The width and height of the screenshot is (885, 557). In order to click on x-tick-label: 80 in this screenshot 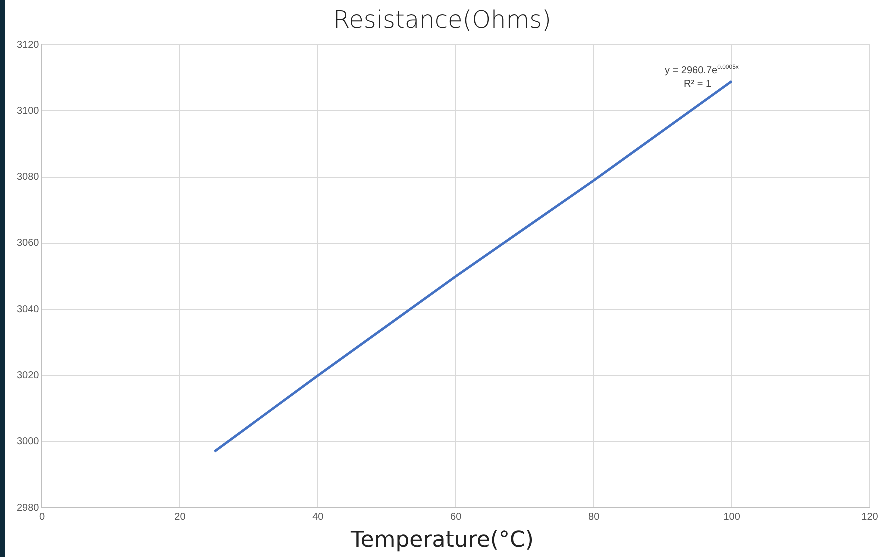, I will do `click(594, 517)`.